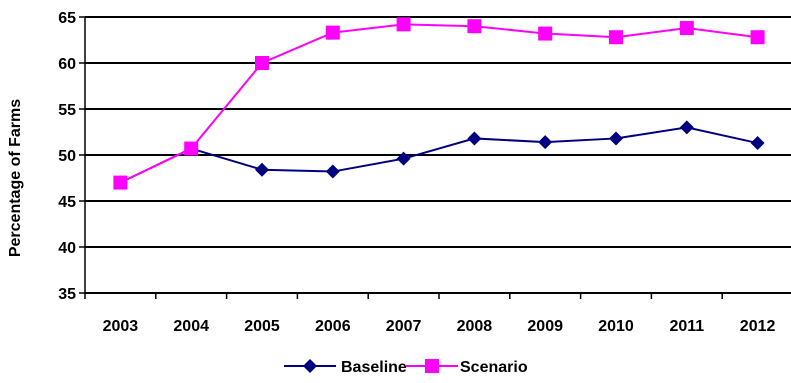  I want to click on y-tick-label: 55, so click(67, 110).